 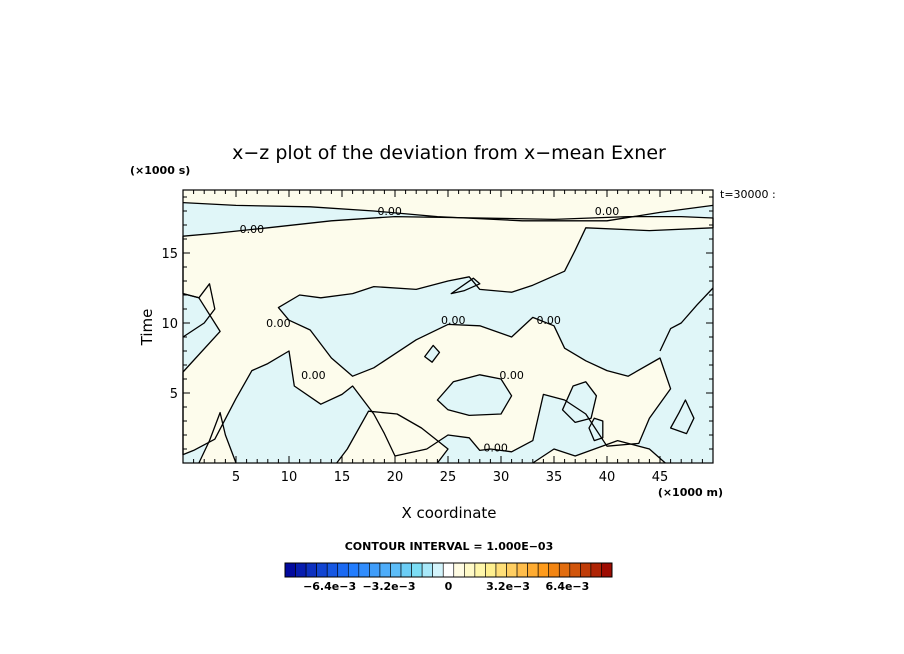 I want to click on contour-island-d, so click(x=432, y=353).